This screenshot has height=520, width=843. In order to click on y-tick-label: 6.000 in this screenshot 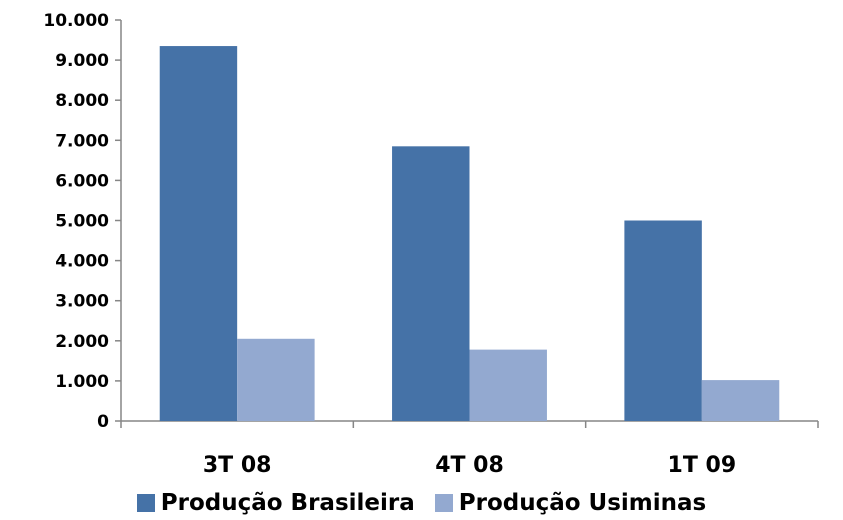, I will do `click(82, 181)`.